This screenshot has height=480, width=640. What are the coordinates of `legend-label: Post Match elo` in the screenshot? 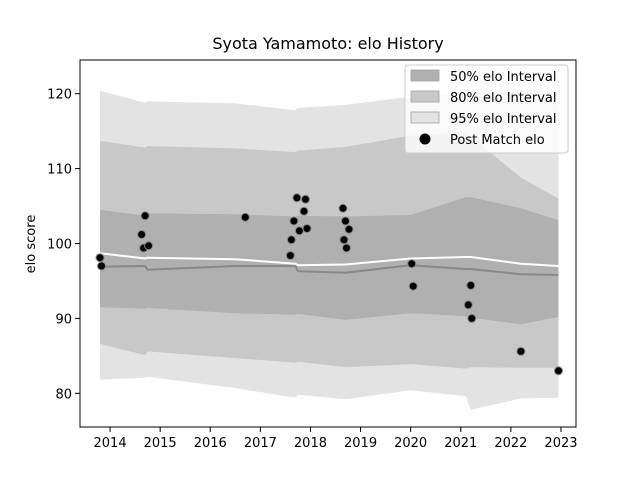 It's located at (497, 140).